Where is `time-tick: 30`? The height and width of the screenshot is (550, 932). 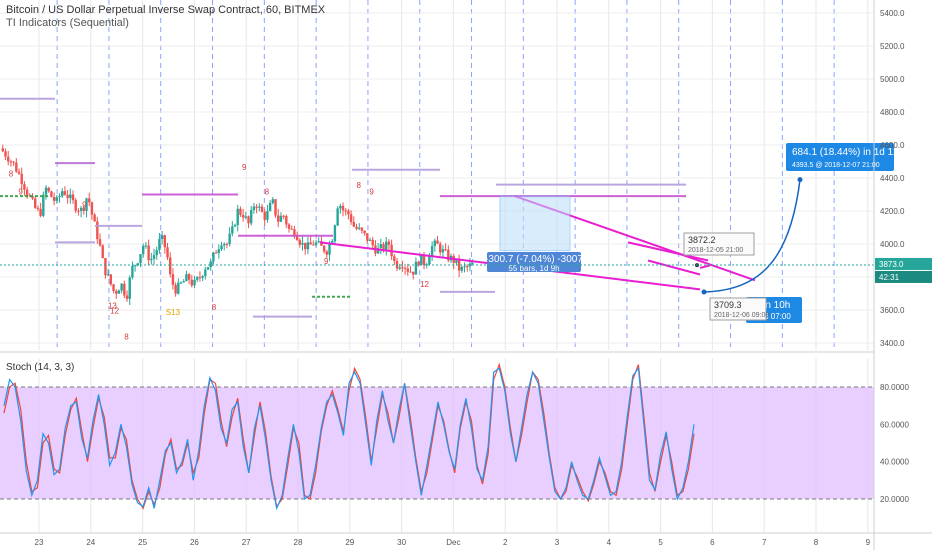
time-tick: 30 is located at coordinates (401, 542).